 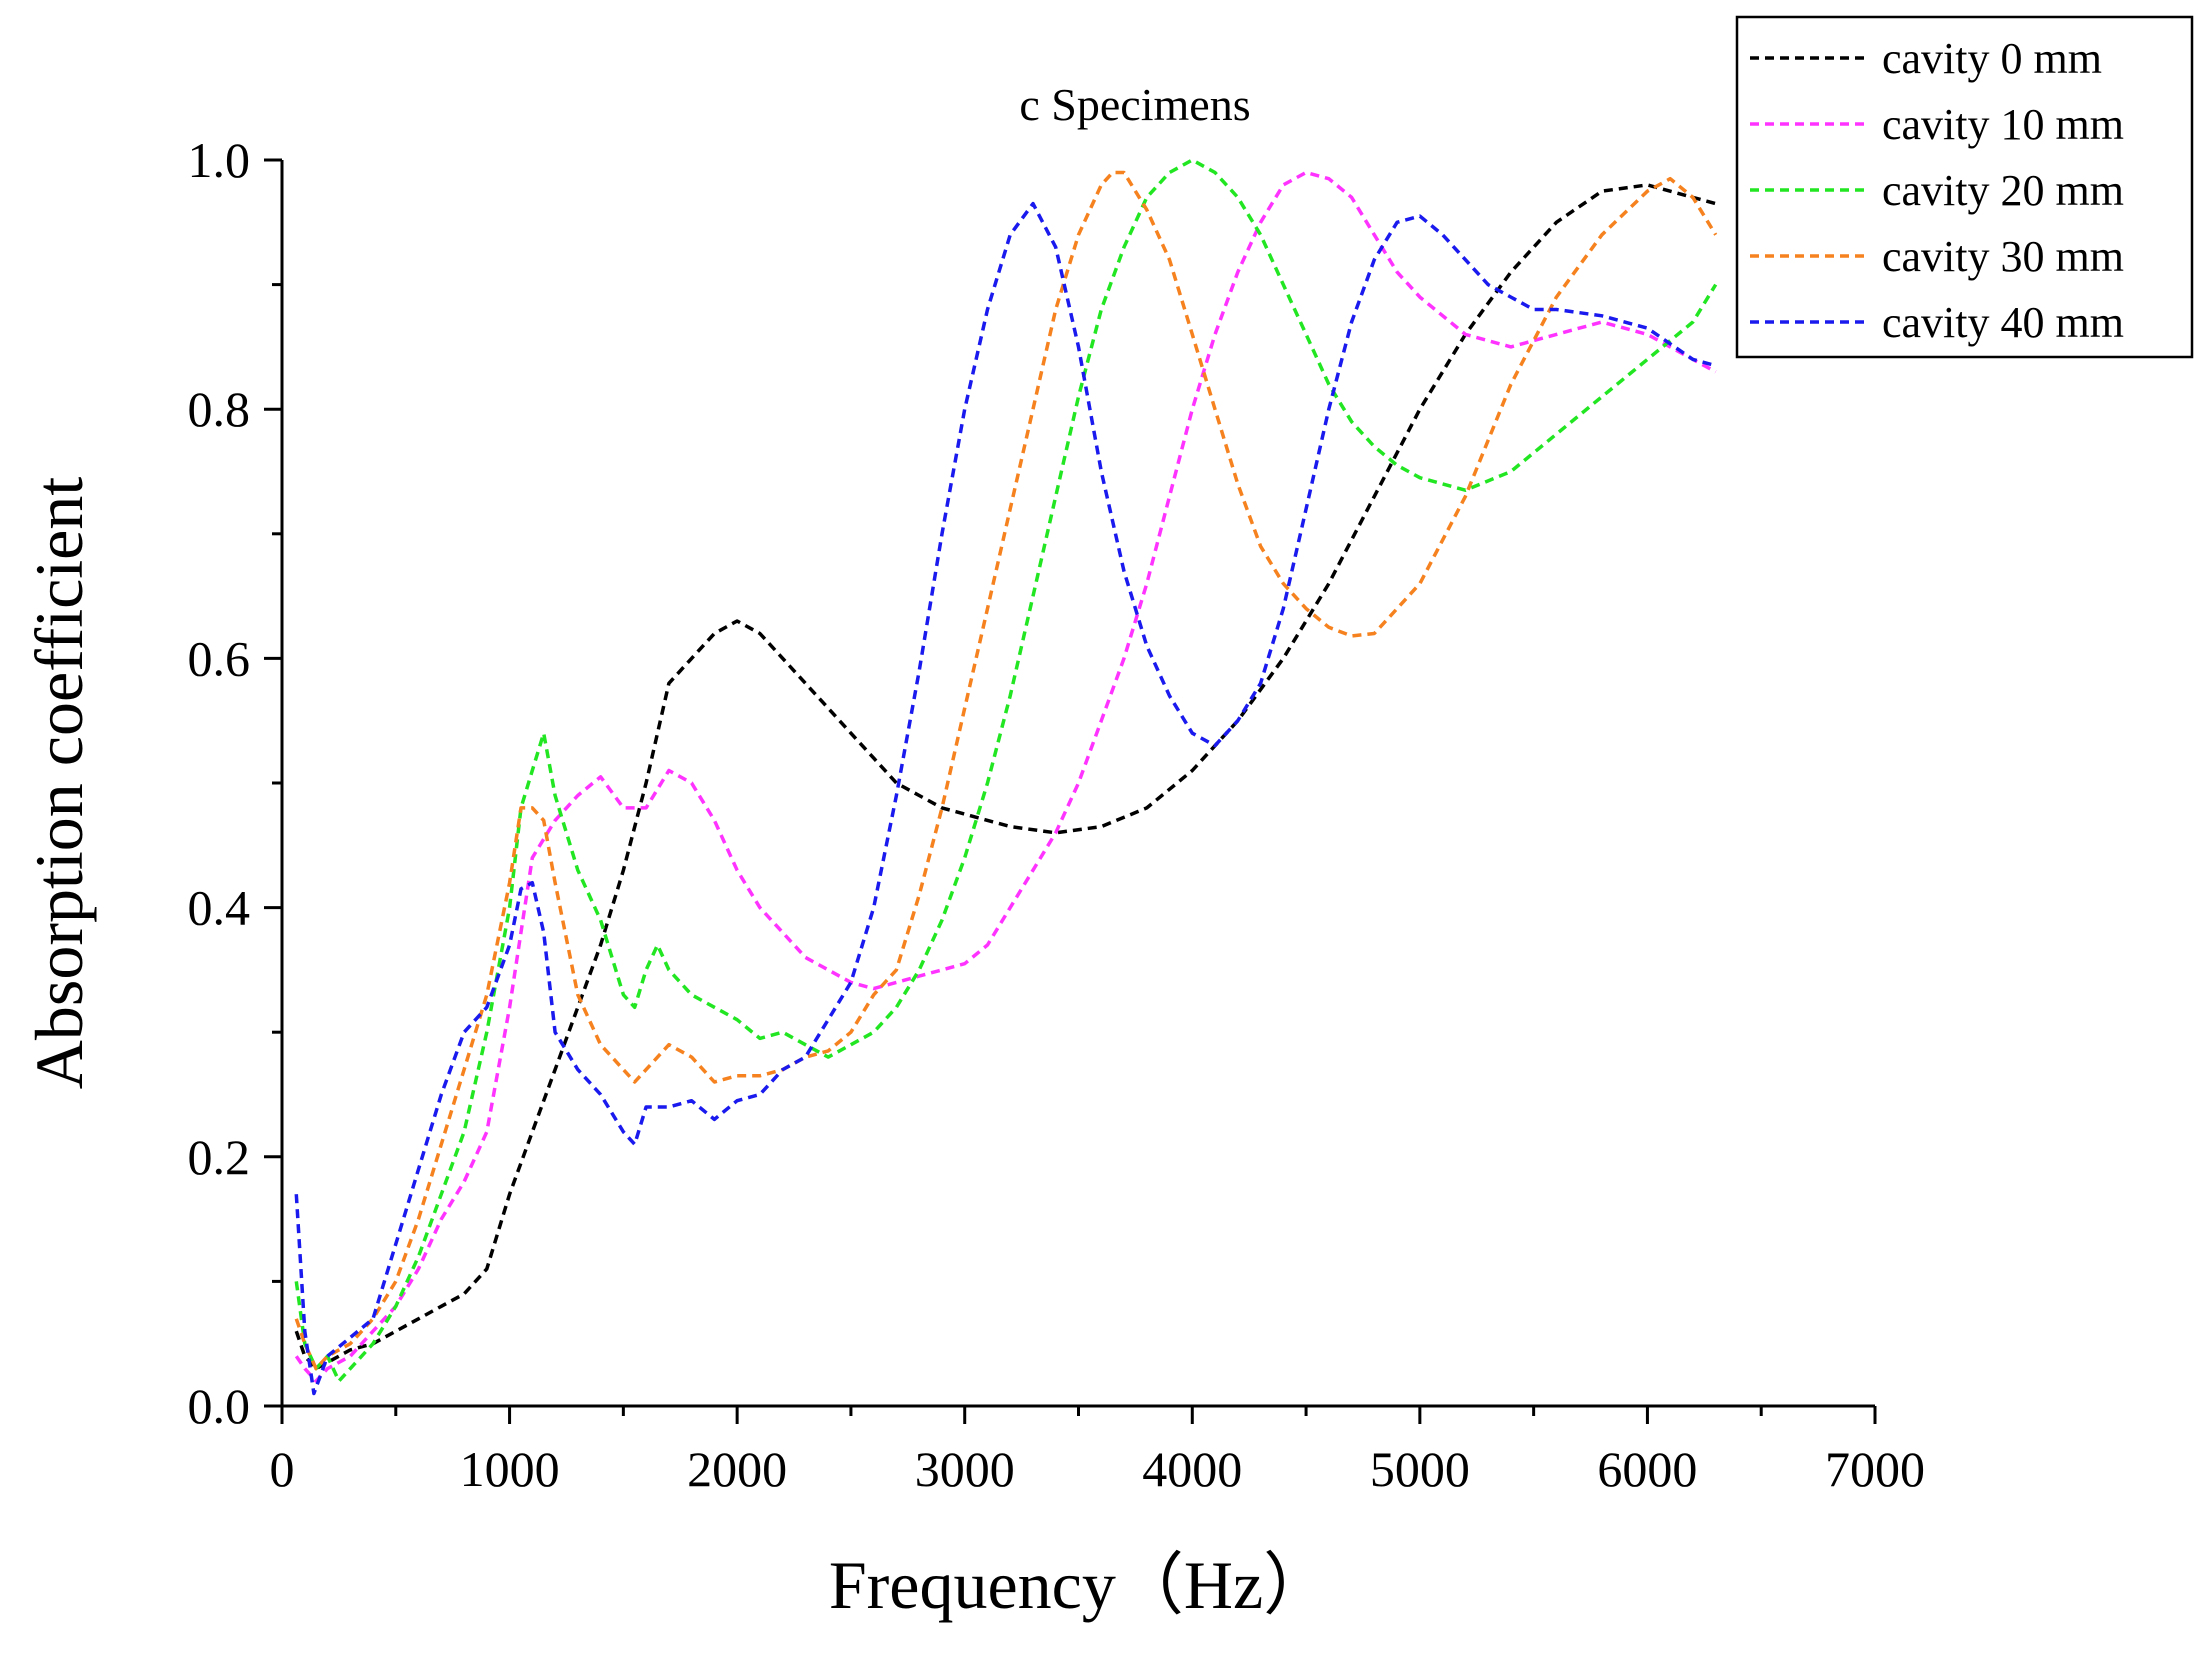 What do you see at coordinates (965, 1469) in the screenshot?
I see `x-tick-label: 3000` at bounding box center [965, 1469].